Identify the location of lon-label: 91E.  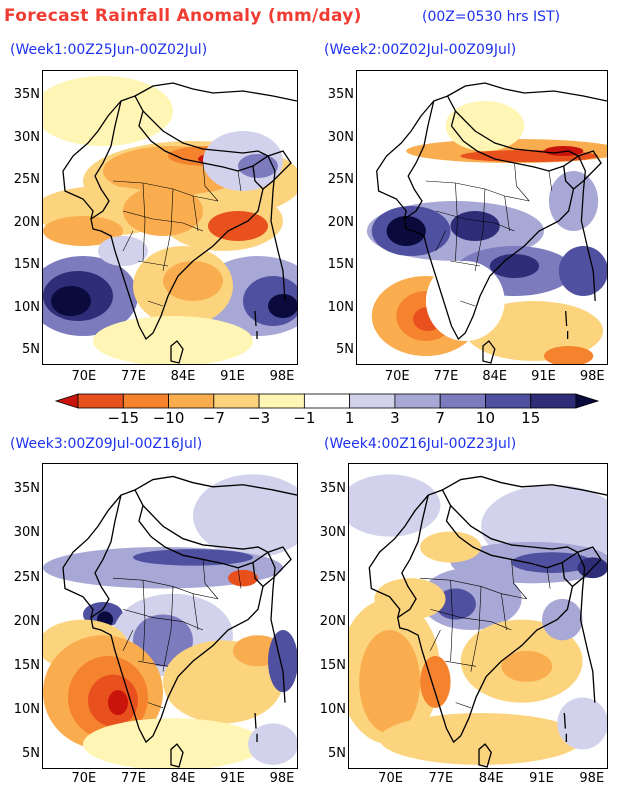
(232, 376).